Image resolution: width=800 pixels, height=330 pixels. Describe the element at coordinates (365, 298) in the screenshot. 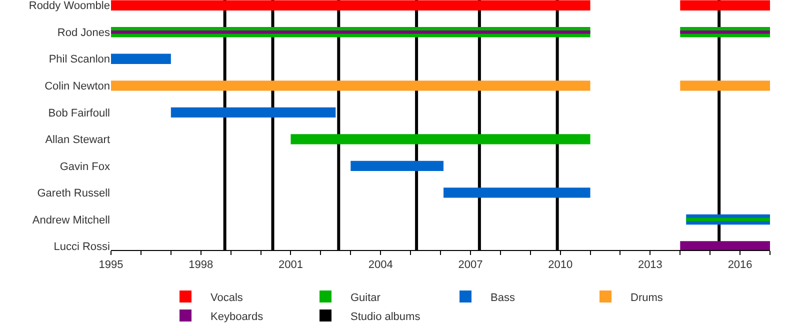

I see `legend-label: Guitar` at that location.